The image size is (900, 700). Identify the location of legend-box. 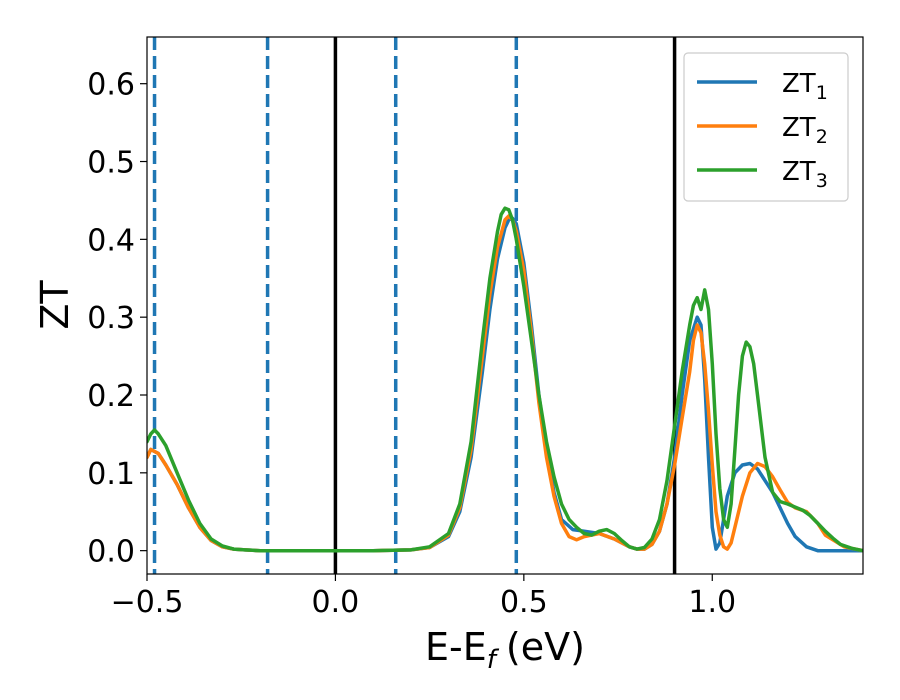
(766, 127).